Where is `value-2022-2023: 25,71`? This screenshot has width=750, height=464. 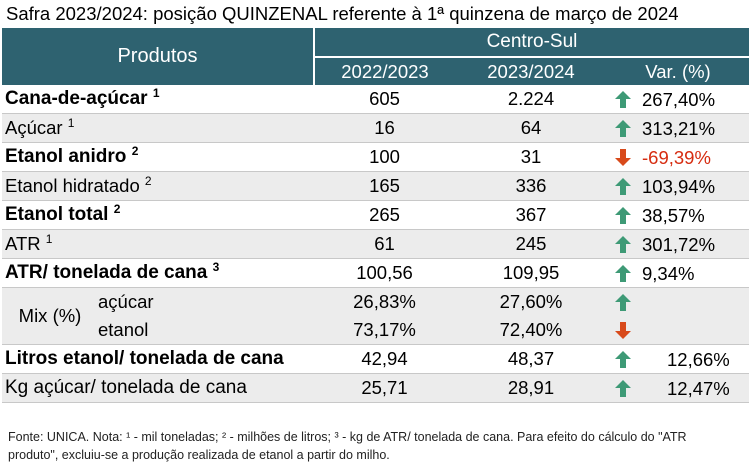 value-2022-2023: 25,71 is located at coordinates (384, 388).